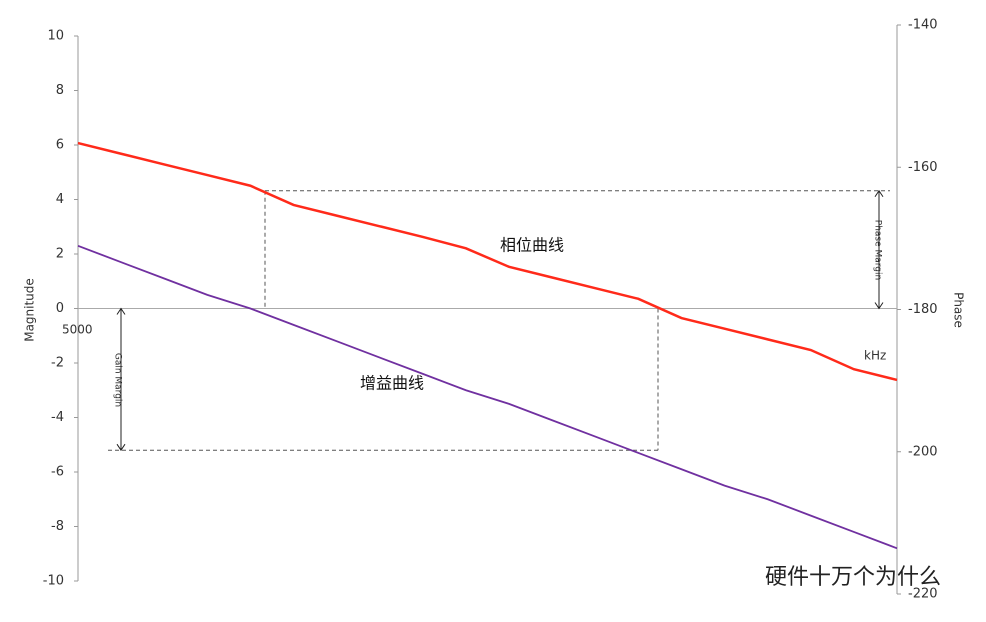  I want to click on y-tick-label: 8, so click(60, 90).